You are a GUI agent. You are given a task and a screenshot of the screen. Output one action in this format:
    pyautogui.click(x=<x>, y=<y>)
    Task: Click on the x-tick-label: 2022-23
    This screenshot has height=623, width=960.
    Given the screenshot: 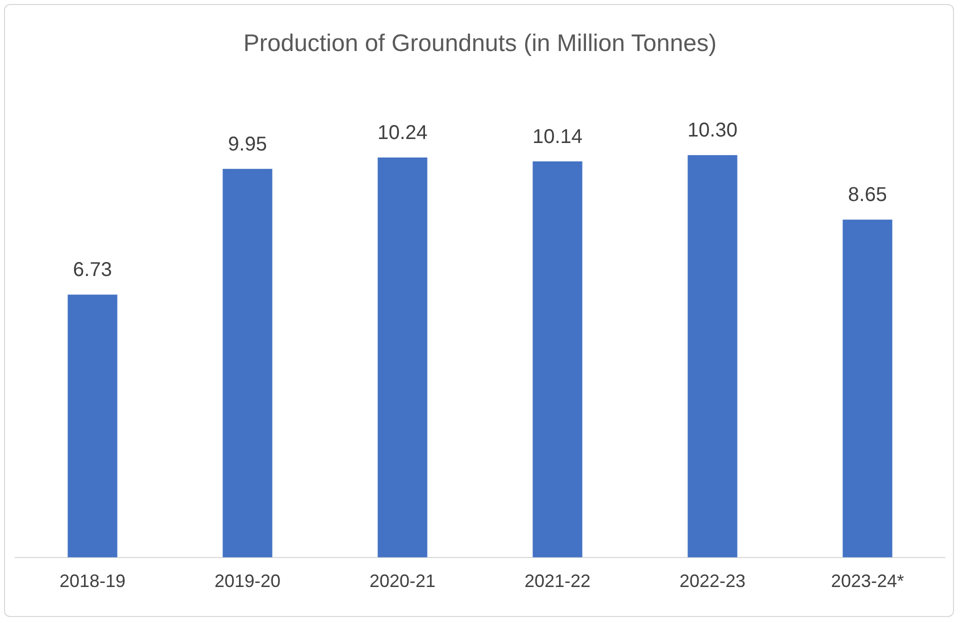 What is the action you would take?
    pyautogui.click(x=712, y=581)
    